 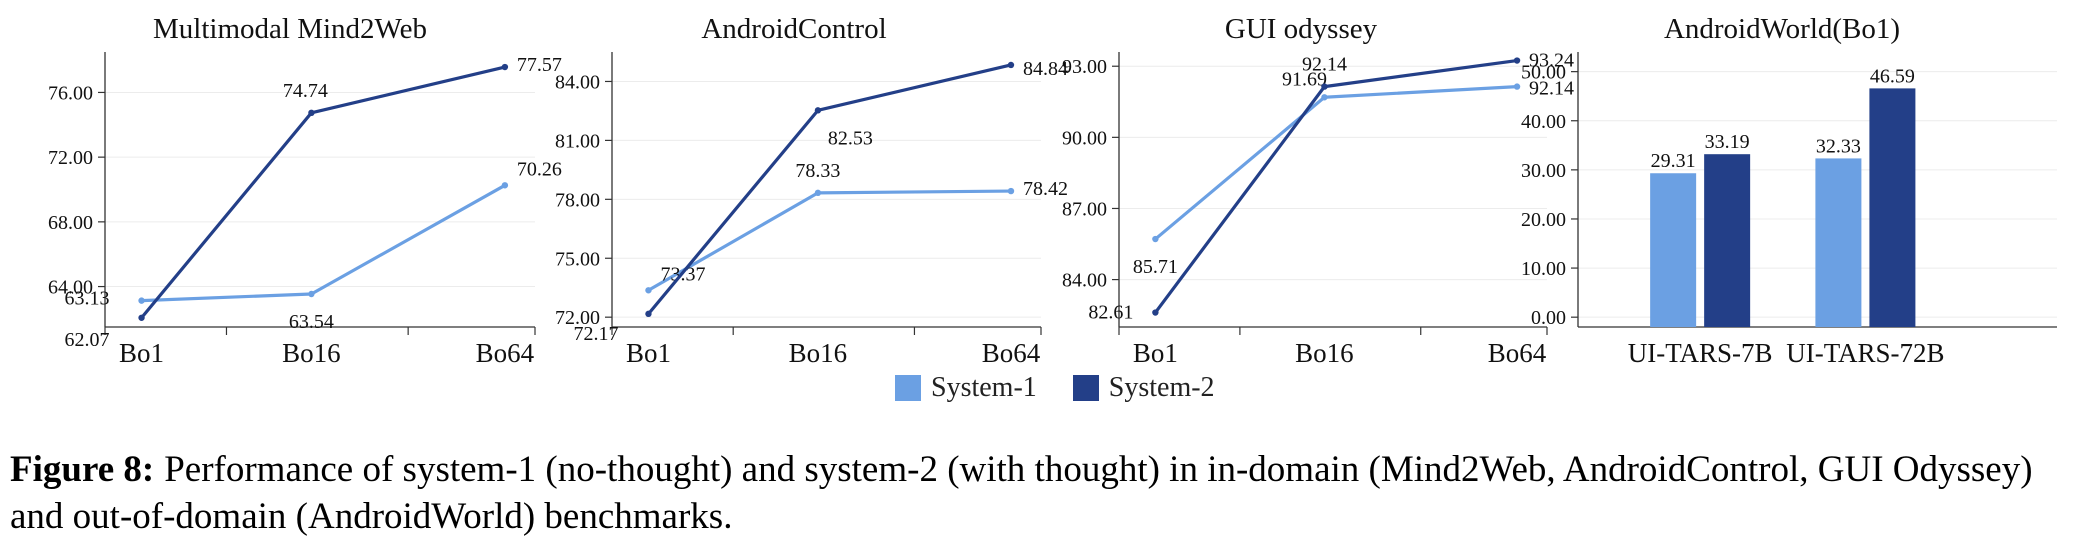 What do you see at coordinates (1084, 67) in the screenshot?
I see `y-tick-label: 93.00` at bounding box center [1084, 67].